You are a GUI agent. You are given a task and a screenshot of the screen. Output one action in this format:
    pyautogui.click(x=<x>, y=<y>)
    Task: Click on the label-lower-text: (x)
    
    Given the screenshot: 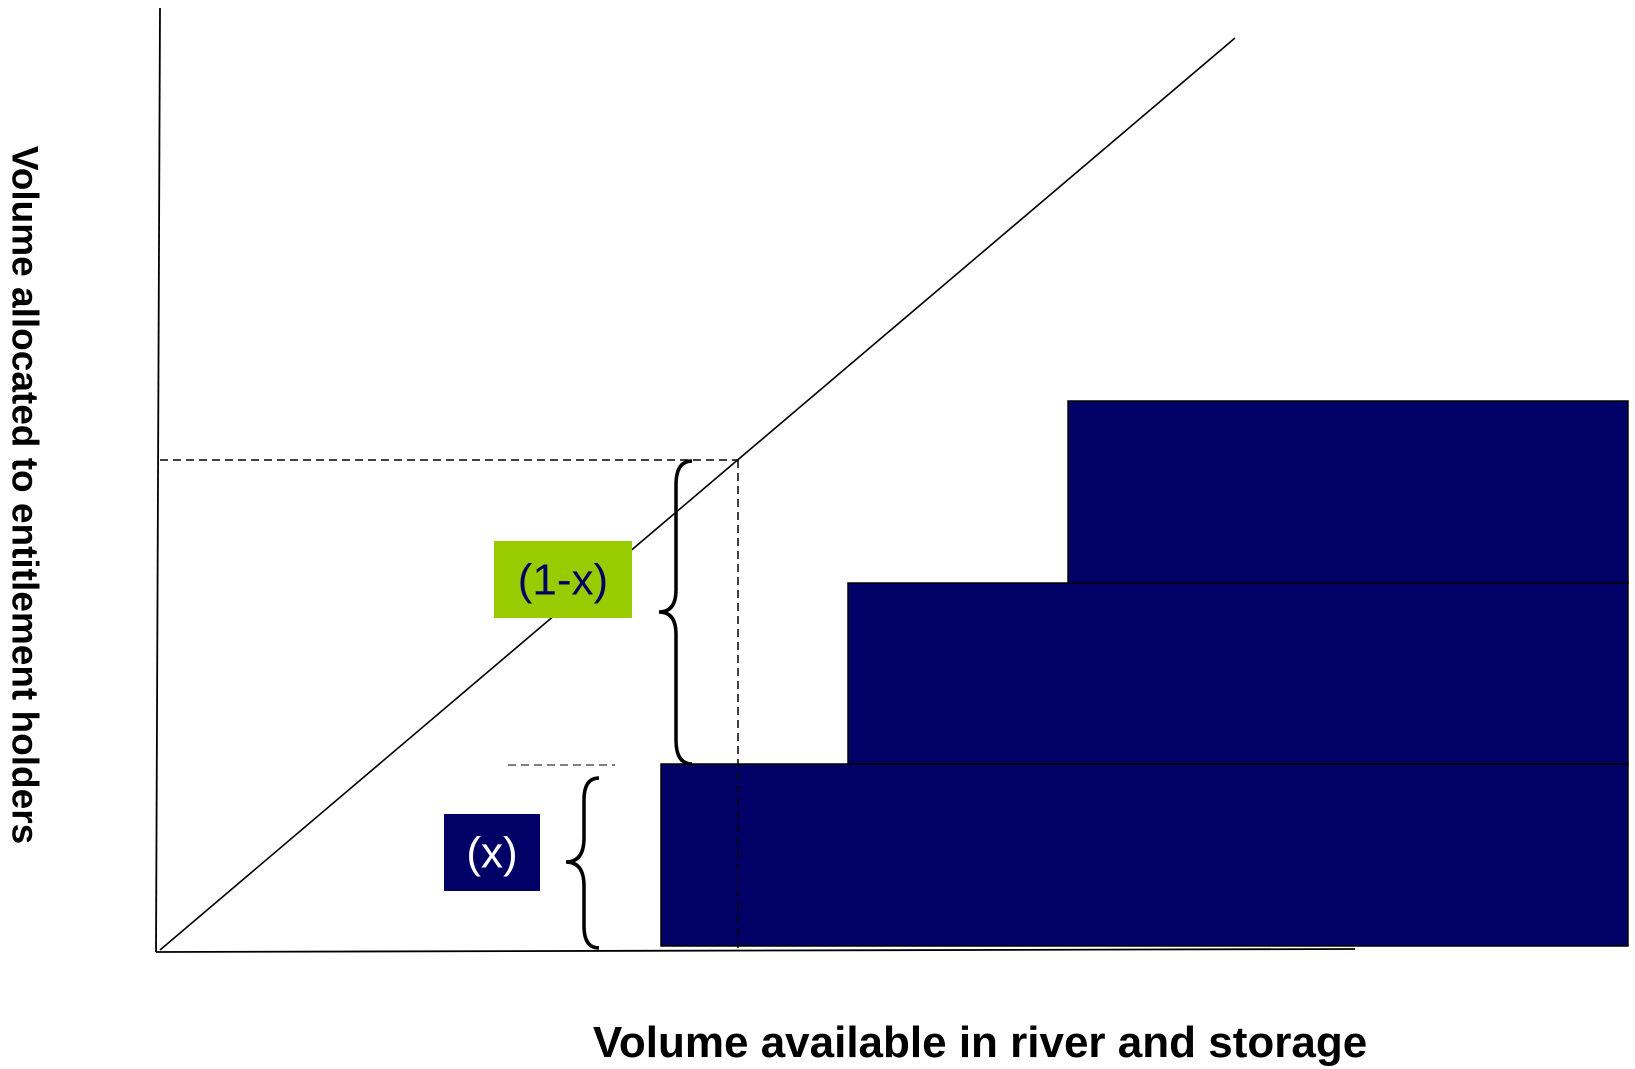 What is the action you would take?
    pyautogui.click(x=491, y=853)
    